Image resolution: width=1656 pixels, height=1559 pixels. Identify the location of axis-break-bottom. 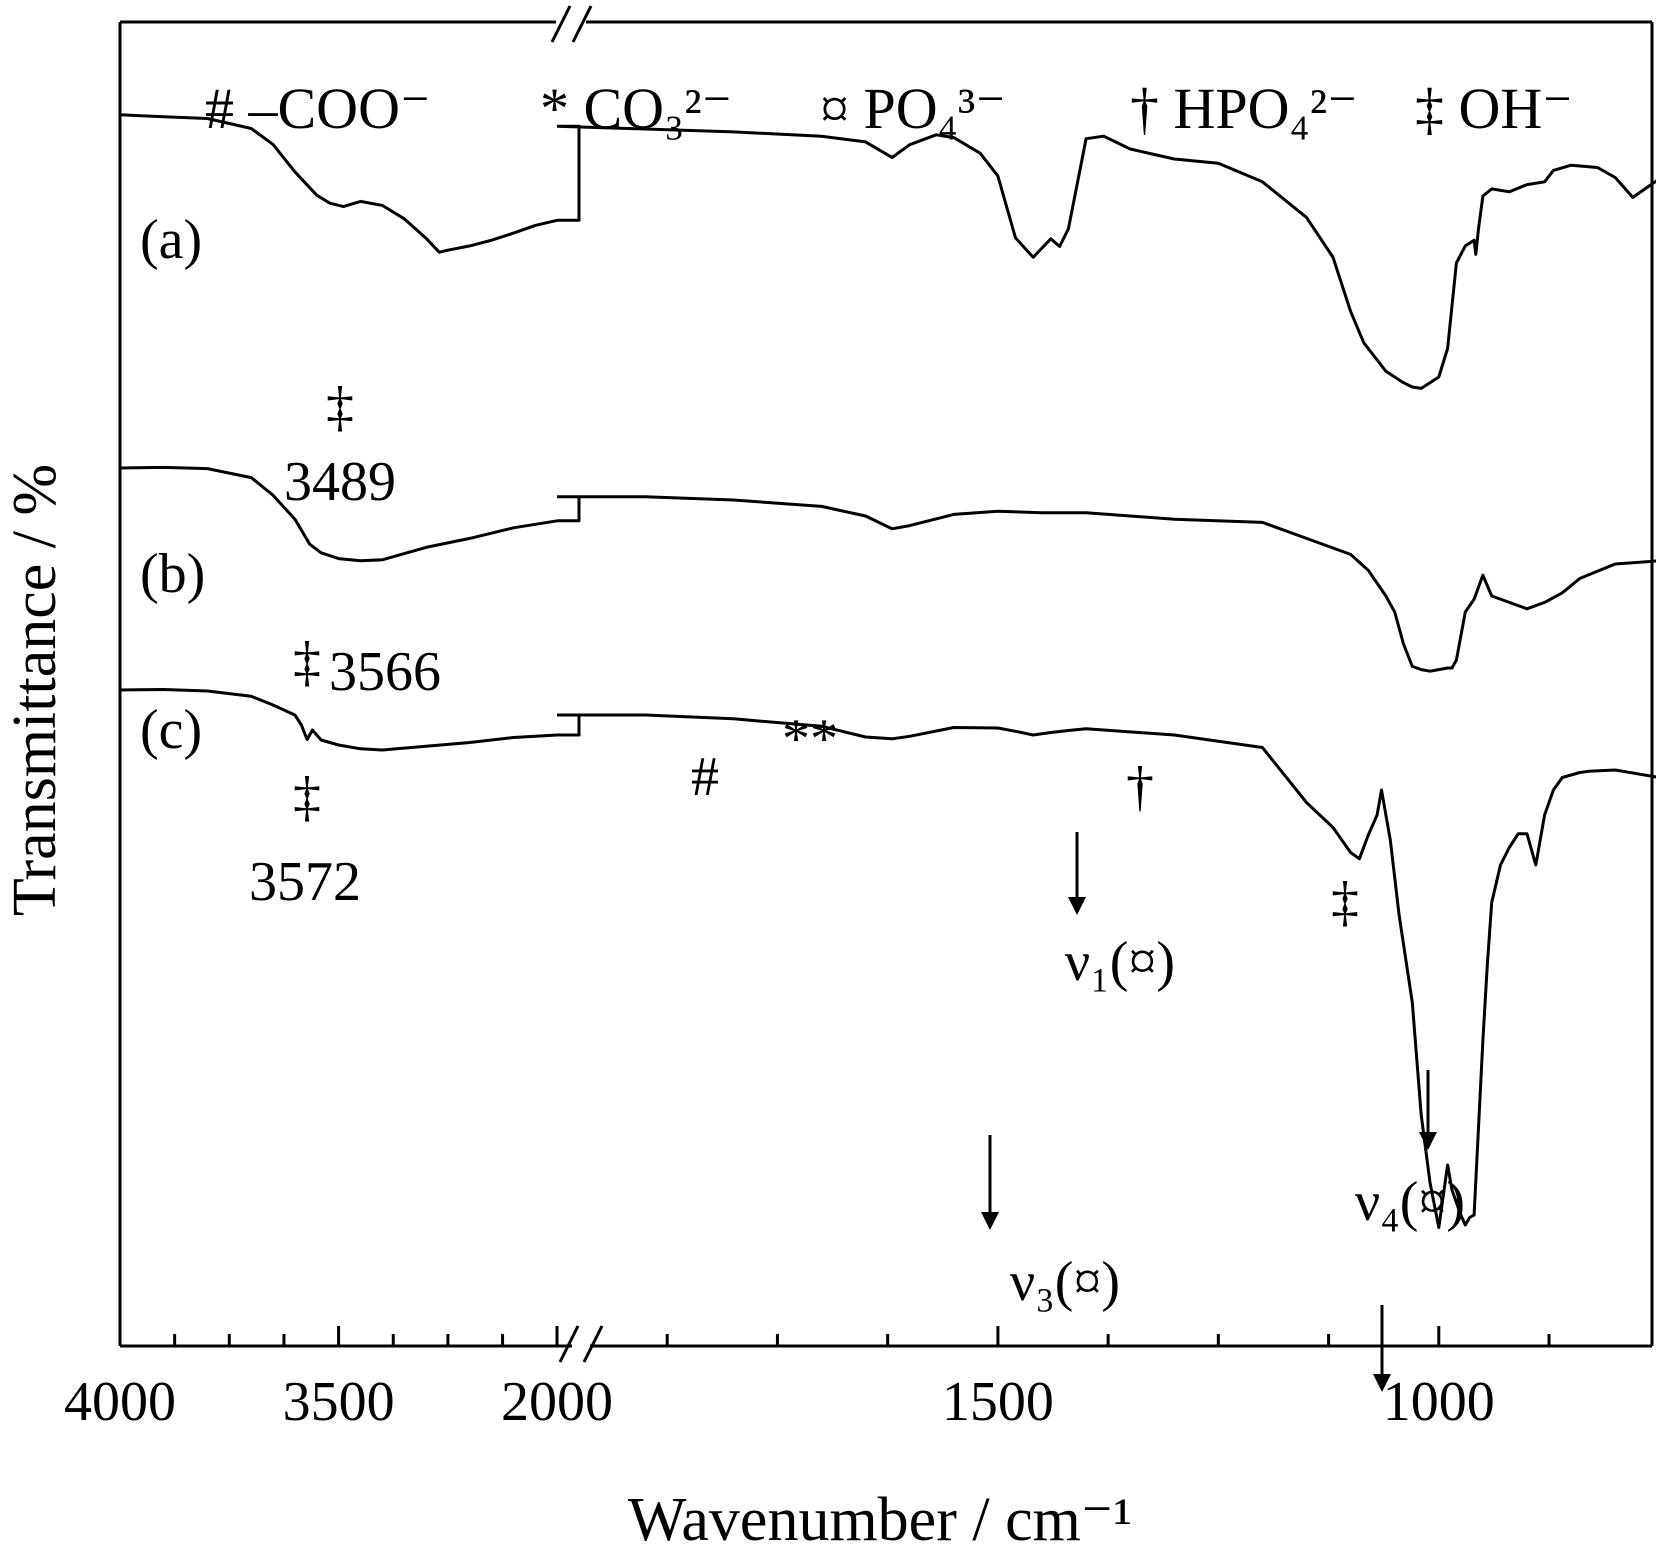
(581, 1344).